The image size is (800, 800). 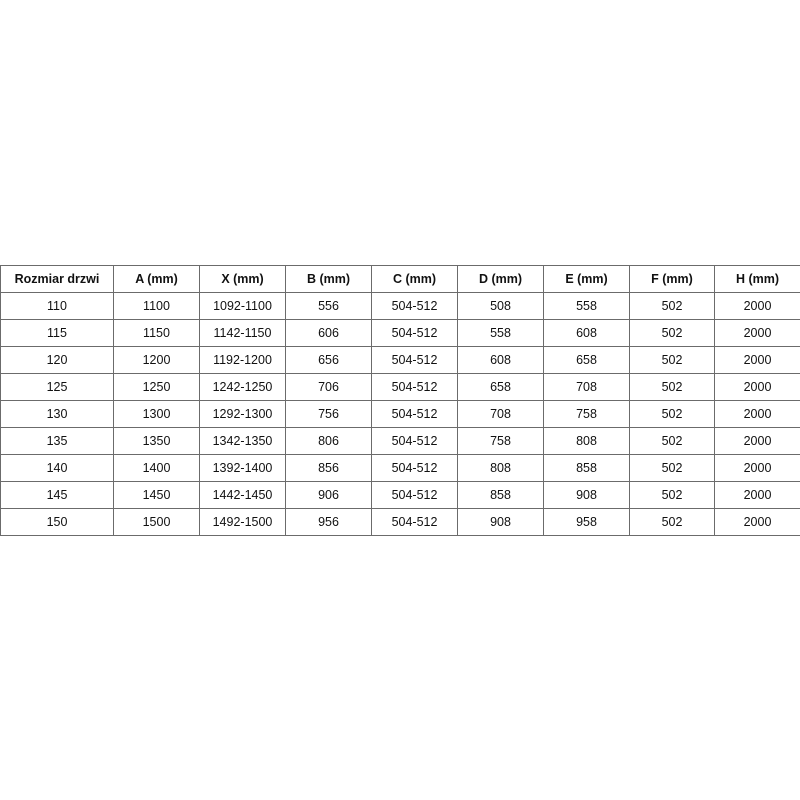 What do you see at coordinates (57, 414) in the screenshot?
I see `table-cell: 130` at bounding box center [57, 414].